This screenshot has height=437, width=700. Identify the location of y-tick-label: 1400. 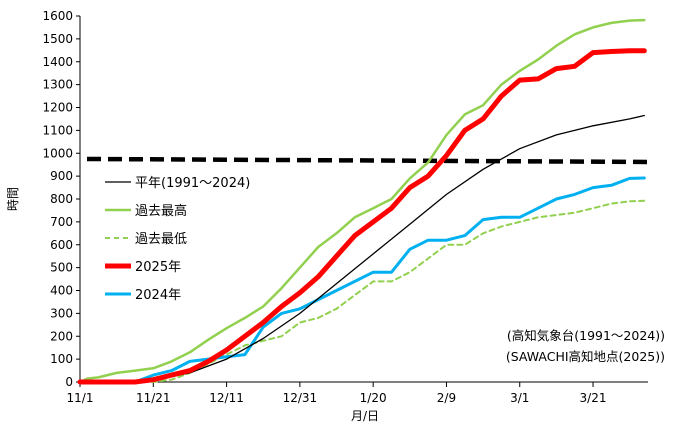
(57, 62).